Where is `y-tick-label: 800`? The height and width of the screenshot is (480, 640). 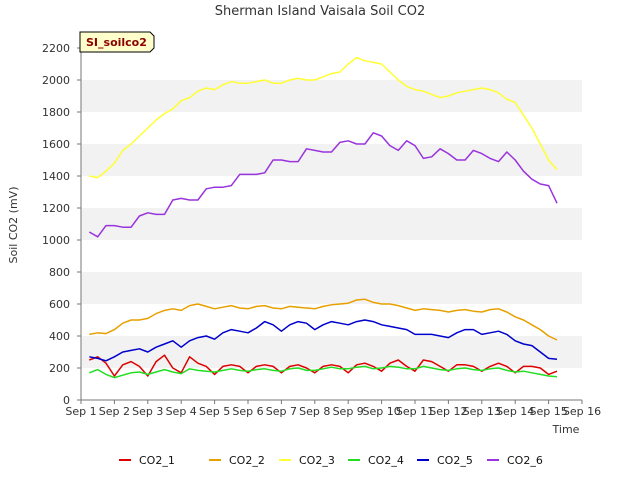
y-tick-label: 800 is located at coordinates (59, 272).